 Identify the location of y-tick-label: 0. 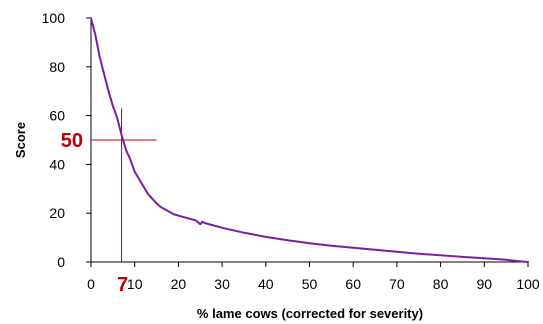
(61, 262).